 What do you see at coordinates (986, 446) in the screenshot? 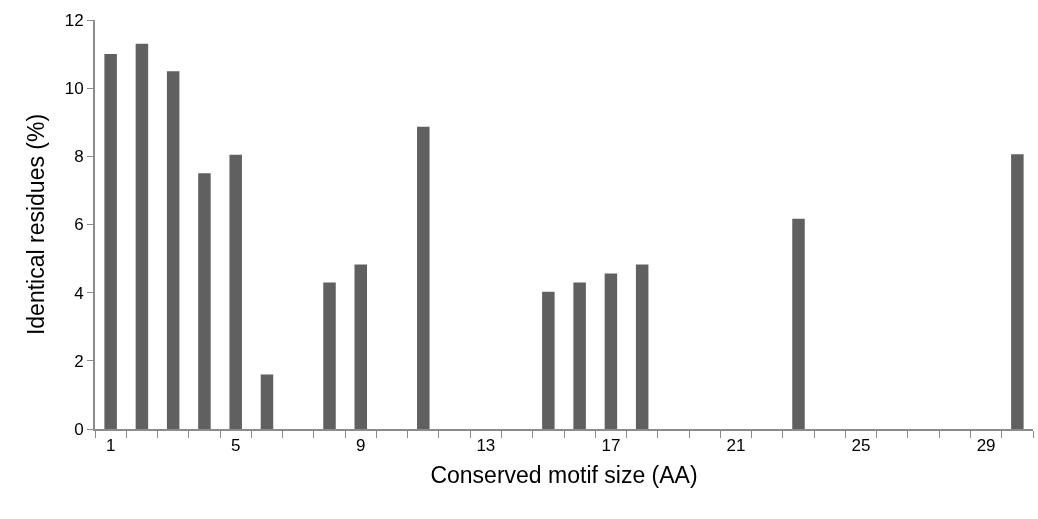
I see `x-tick-label: 29` at bounding box center [986, 446].